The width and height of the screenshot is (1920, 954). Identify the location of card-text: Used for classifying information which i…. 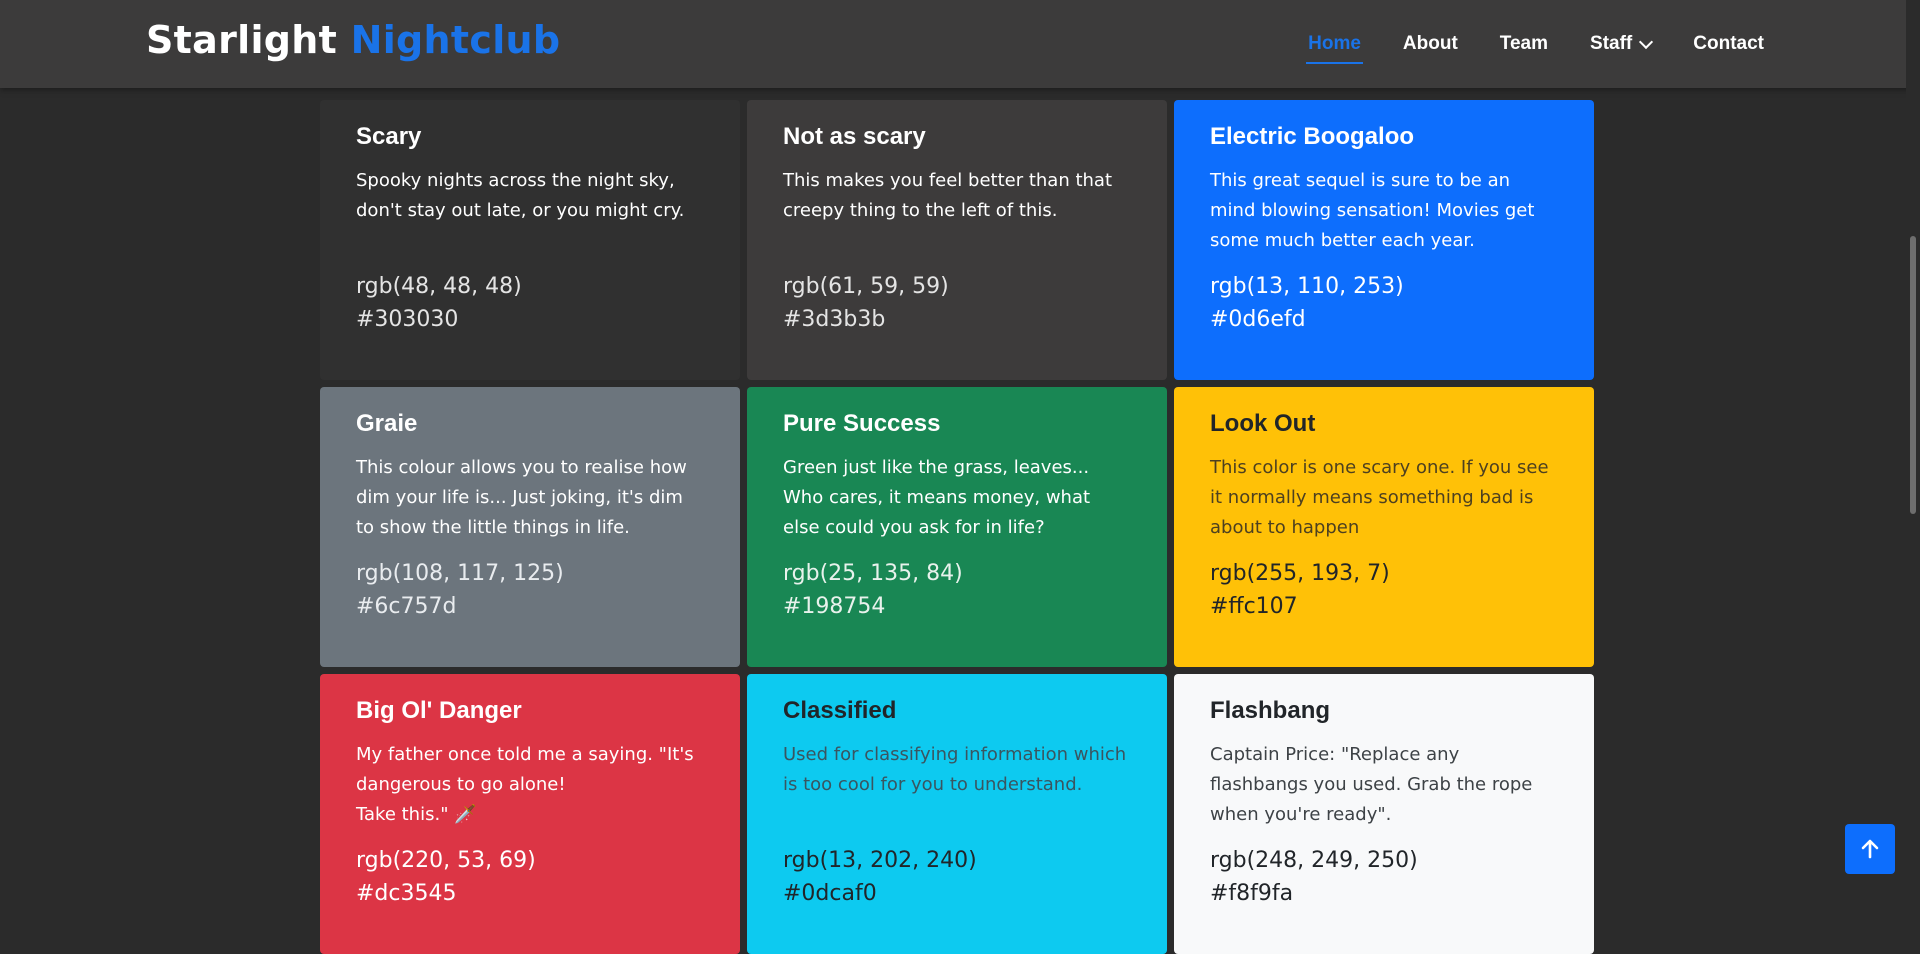
(957, 785).